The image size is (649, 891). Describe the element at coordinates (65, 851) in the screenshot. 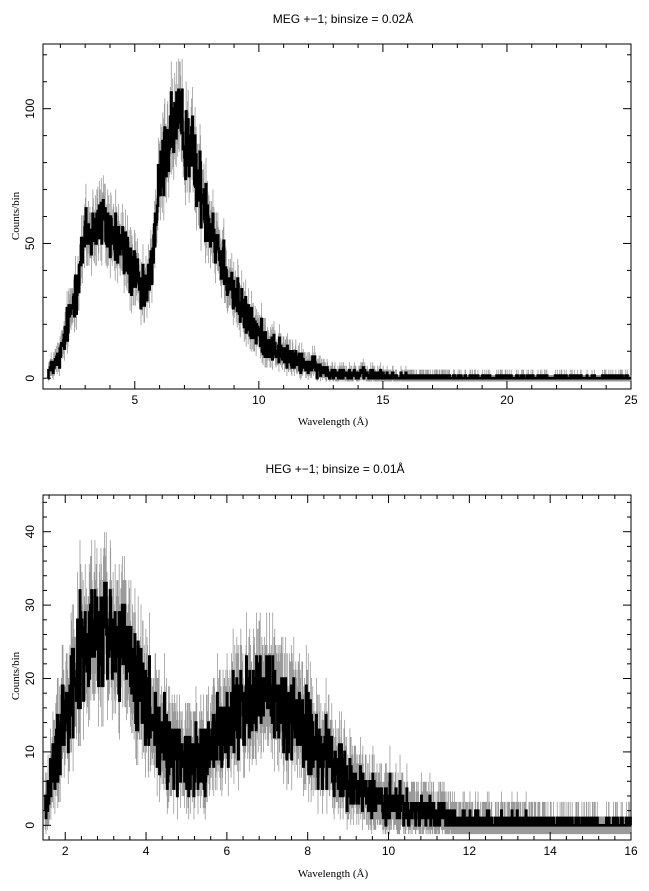

I see `heg-x-tick-label: 2` at that location.